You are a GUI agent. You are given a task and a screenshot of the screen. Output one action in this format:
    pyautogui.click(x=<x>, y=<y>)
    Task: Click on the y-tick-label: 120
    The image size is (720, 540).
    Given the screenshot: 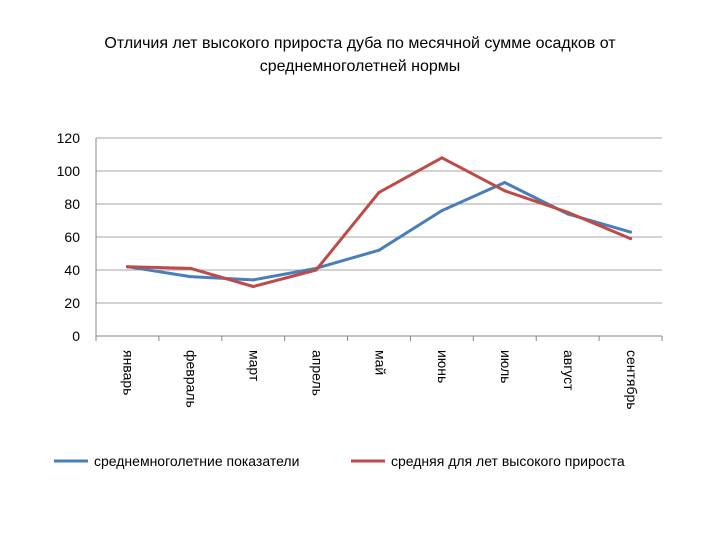 What is the action you would take?
    pyautogui.click(x=69, y=138)
    